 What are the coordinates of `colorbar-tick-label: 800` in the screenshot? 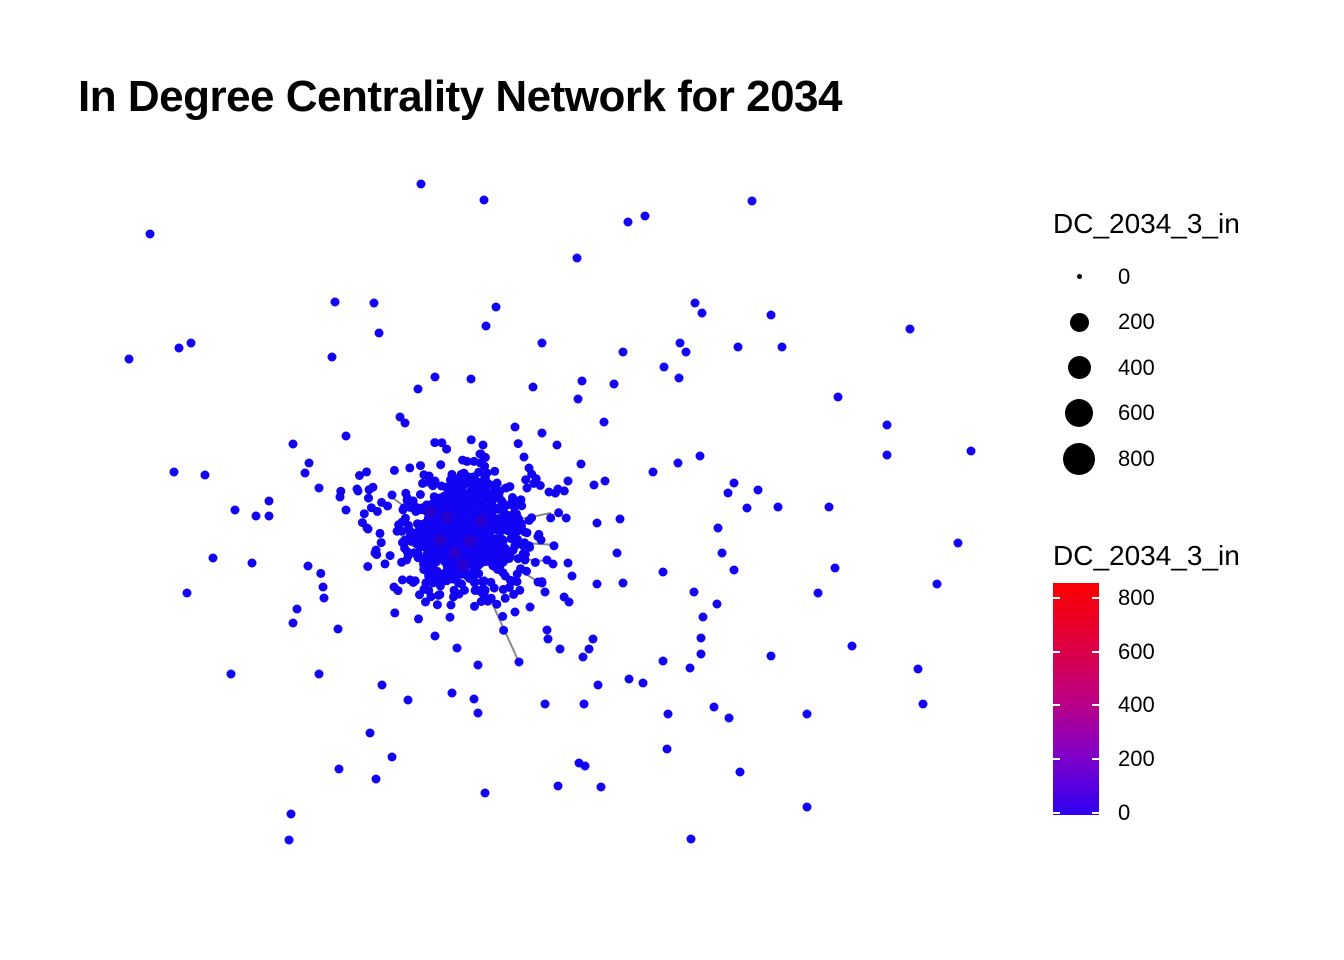 It's located at (1136, 597).